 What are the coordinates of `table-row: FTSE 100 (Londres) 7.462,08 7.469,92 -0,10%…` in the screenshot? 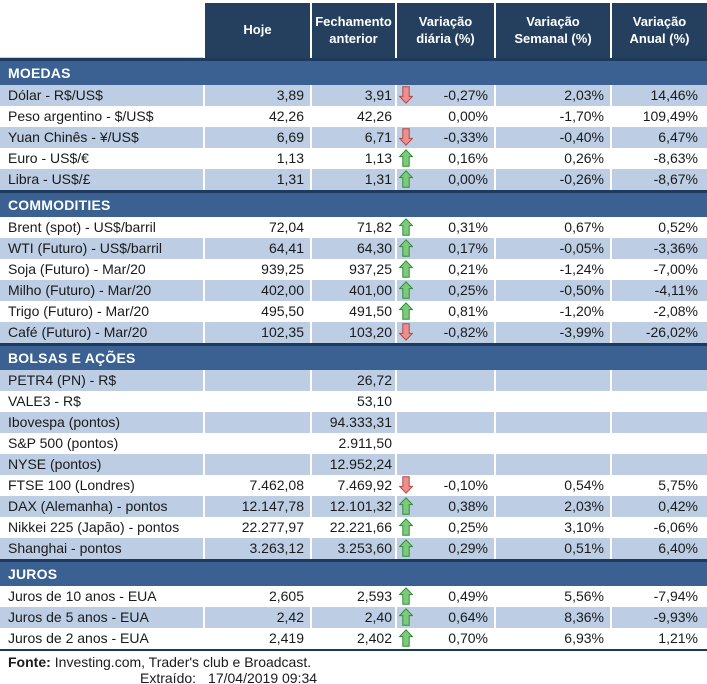 It's located at (353, 485).